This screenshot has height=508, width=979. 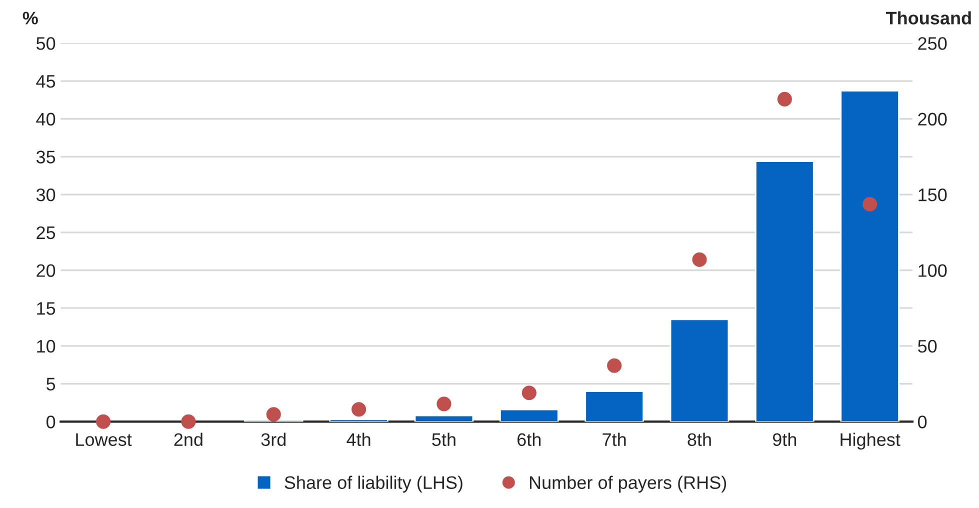 What do you see at coordinates (699, 439) in the screenshot?
I see `x-tick-label: 8th` at bounding box center [699, 439].